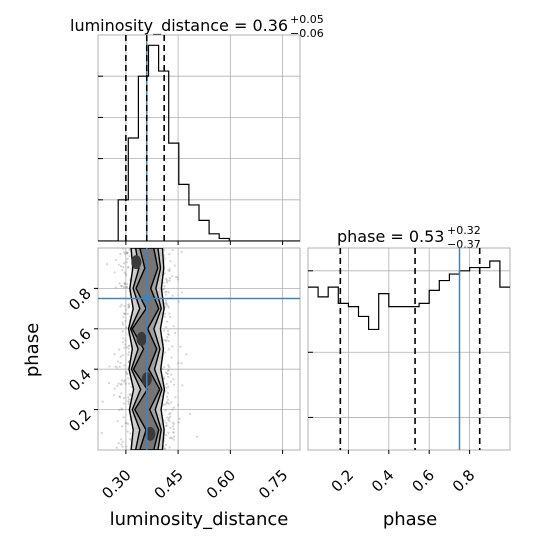  I want to click on y-axis-label: phase, so click(32, 350).